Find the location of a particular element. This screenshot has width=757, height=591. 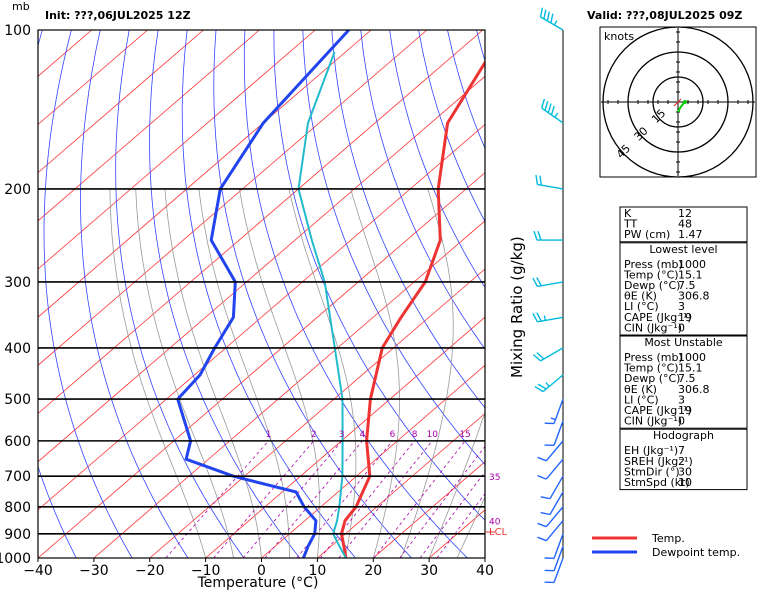

pressure-tick-label: 500 is located at coordinates (17, 400).